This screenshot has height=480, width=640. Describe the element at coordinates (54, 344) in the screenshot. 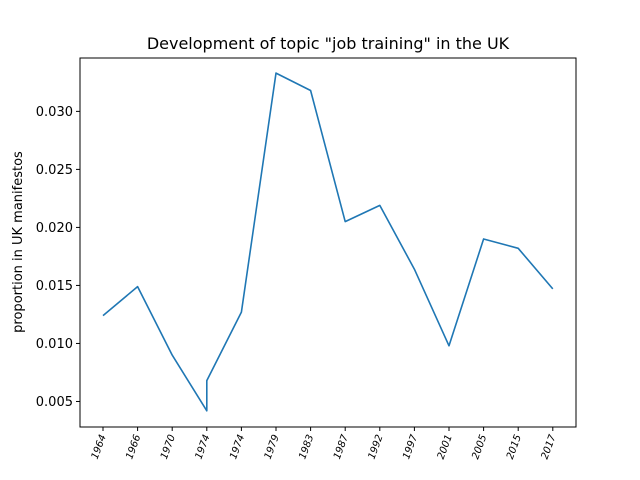

I see `y-tick-label: 0.010` at that location.